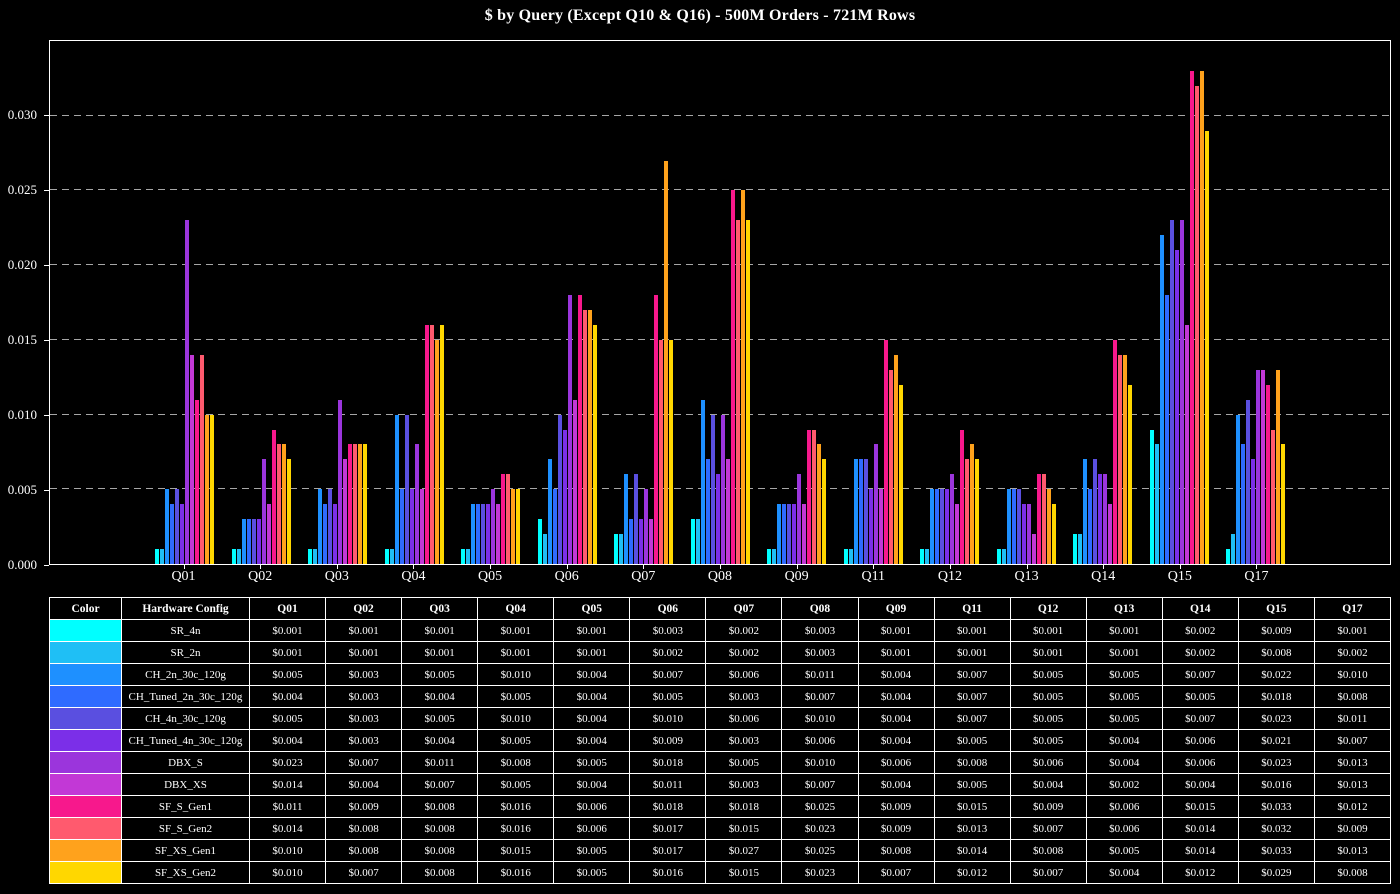 The width and height of the screenshot is (1400, 894). What do you see at coordinates (949, 575) in the screenshot?
I see `x-tick-label: Q12` at bounding box center [949, 575].